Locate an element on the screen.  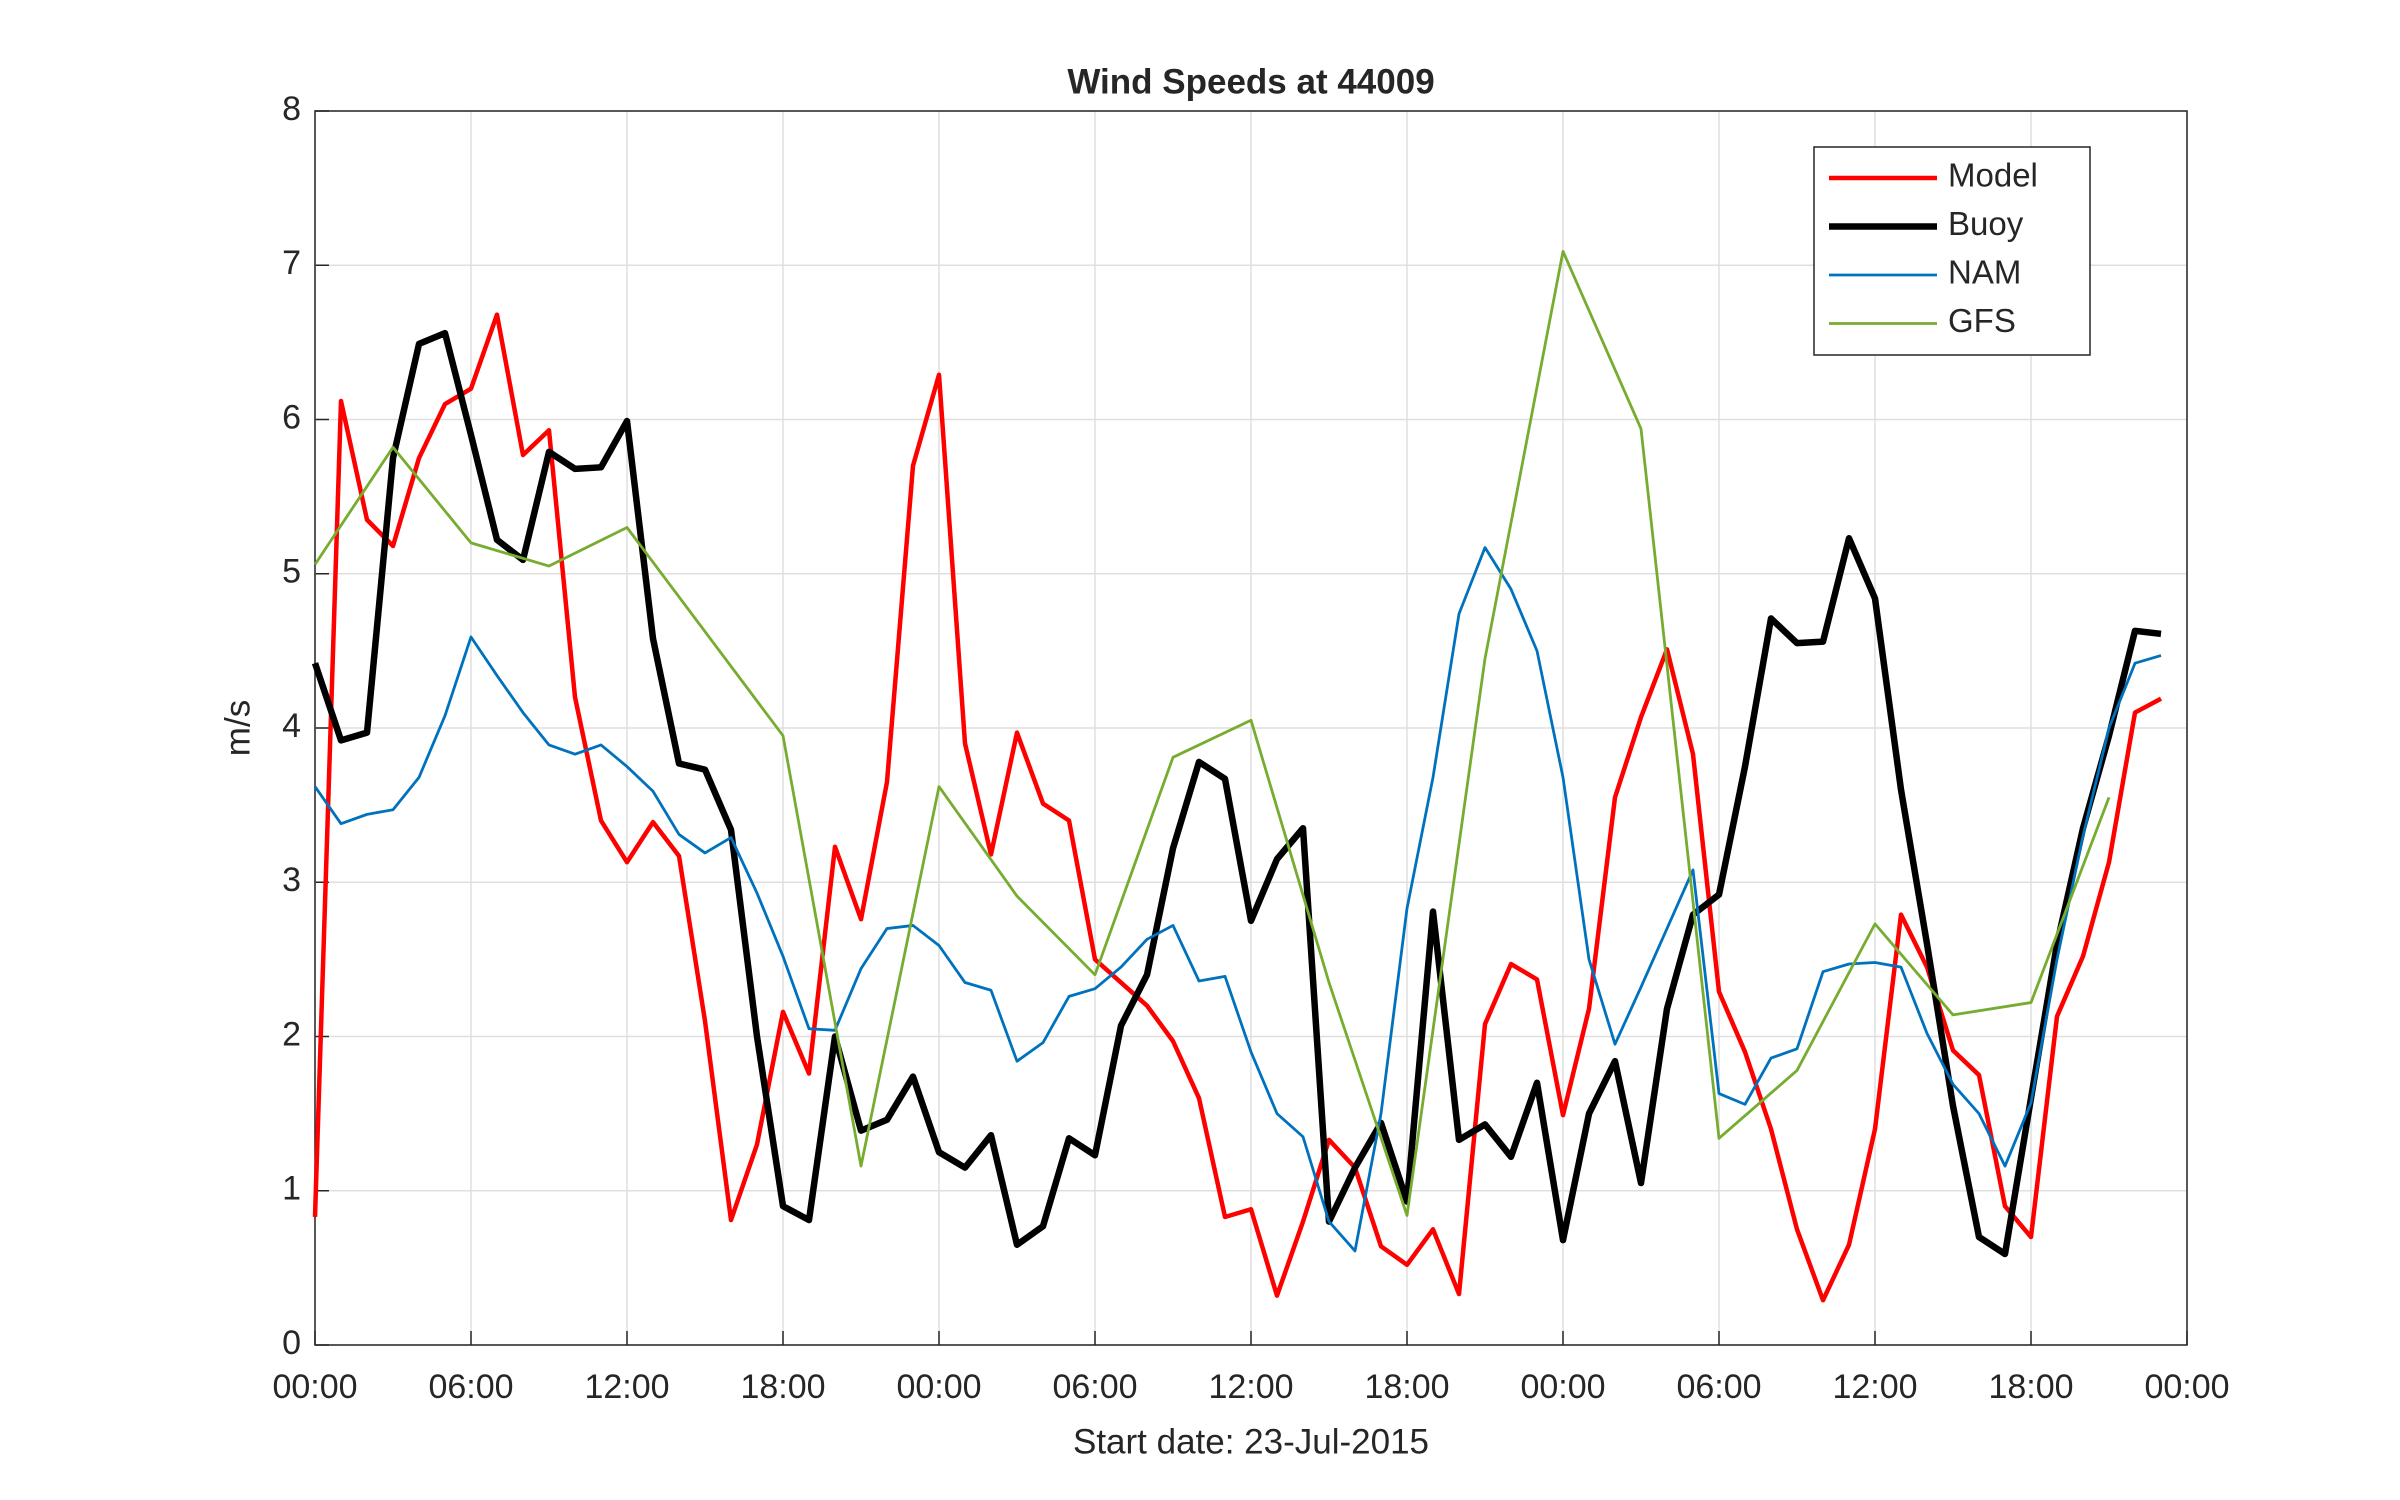
legend-label: Model is located at coordinates (1993, 175).